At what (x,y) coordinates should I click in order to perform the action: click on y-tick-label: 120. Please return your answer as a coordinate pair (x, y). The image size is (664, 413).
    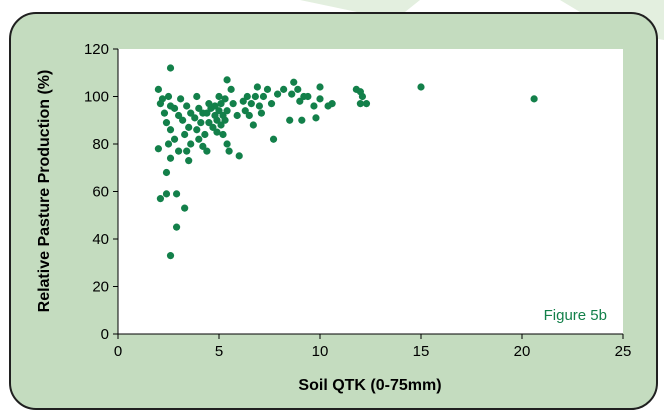
    Looking at the image, I should click on (96, 49).